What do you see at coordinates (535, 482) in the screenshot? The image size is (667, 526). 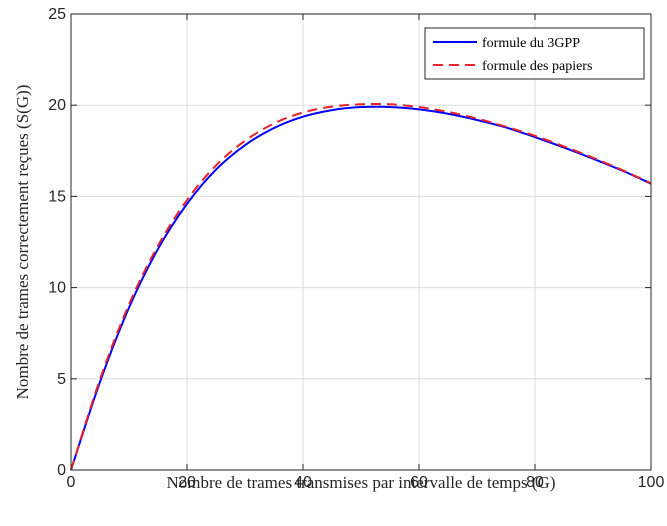 I see `x-tick-label: 80` at bounding box center [535, 482].